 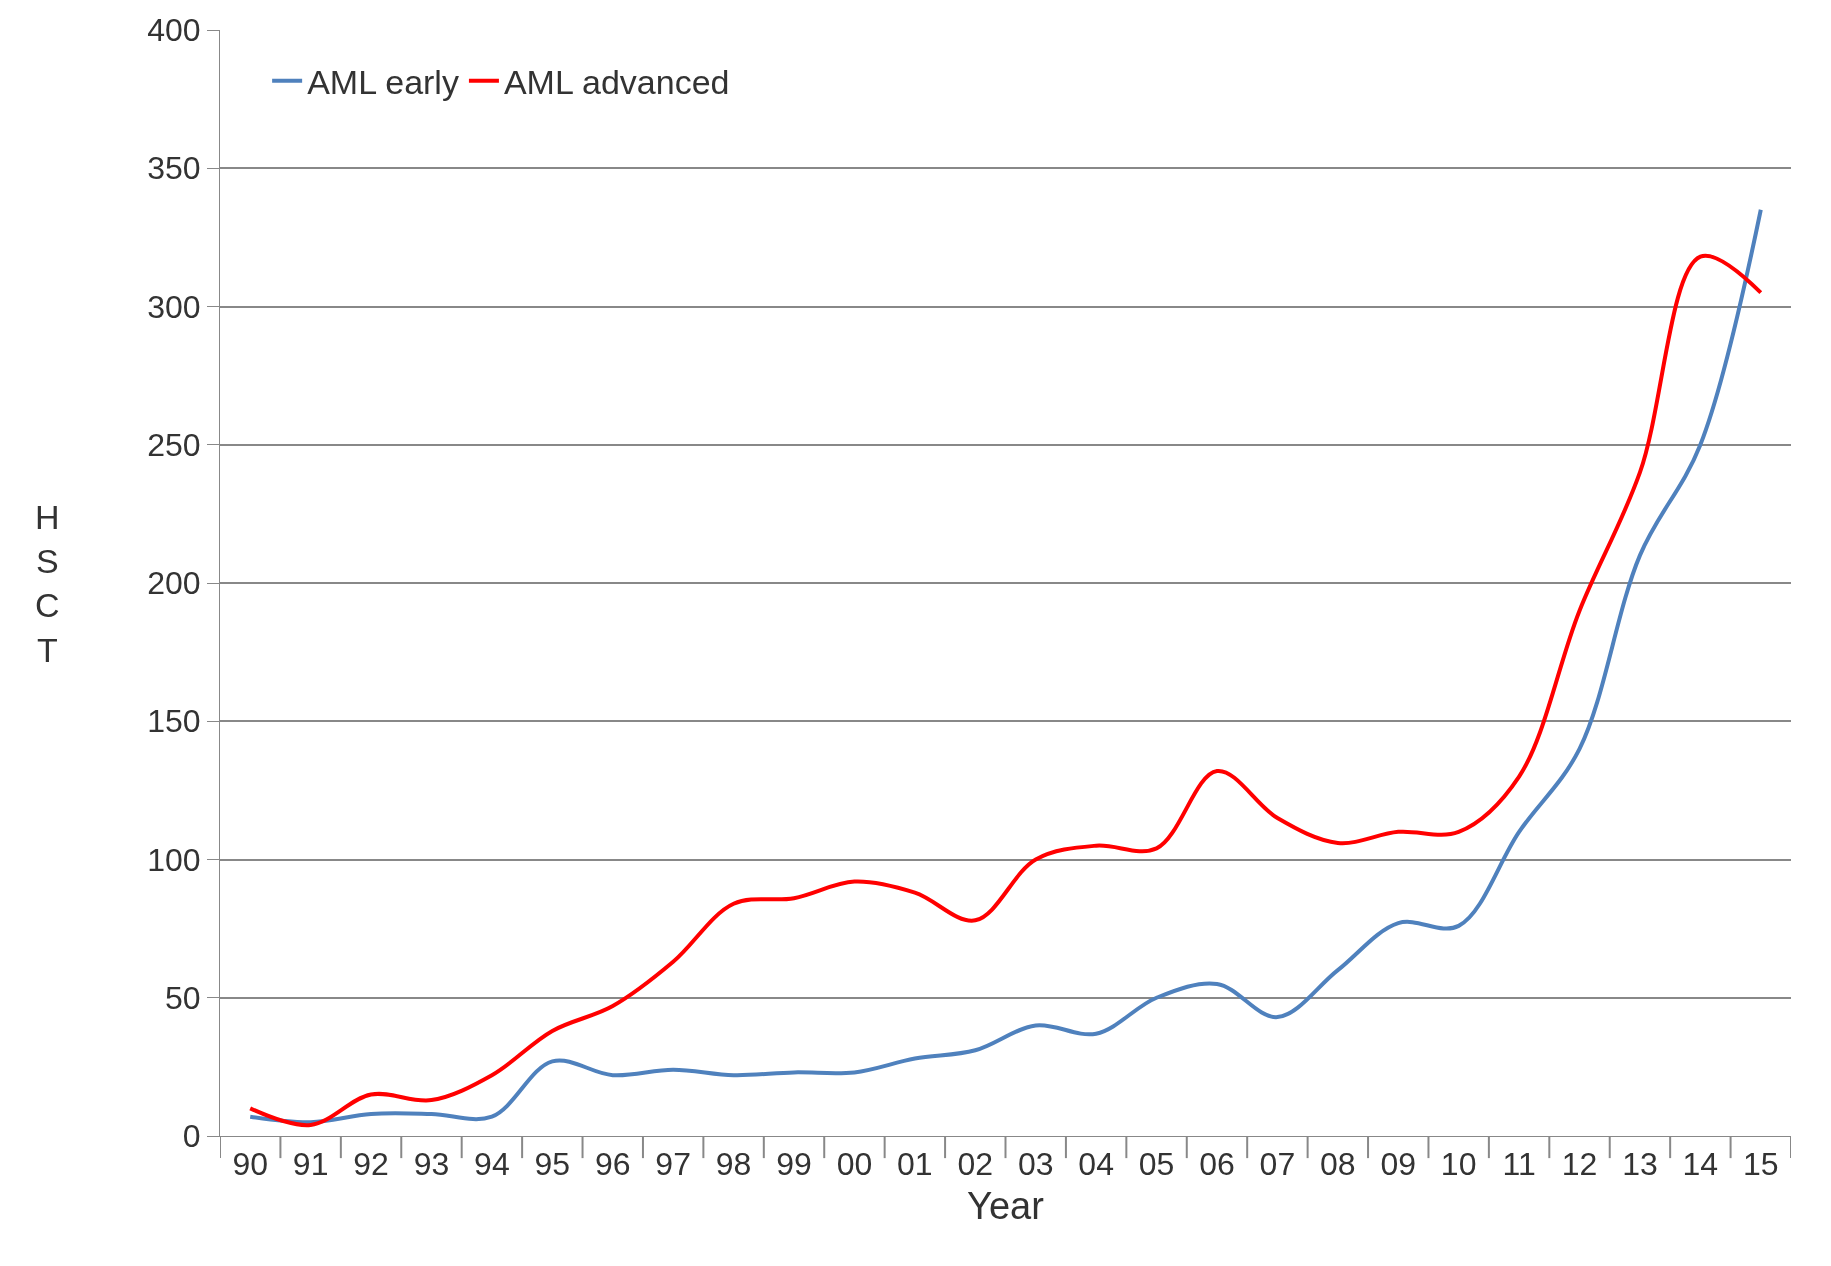 I want to click on x-tick-label: 13, so click(x=1640, y=1164).